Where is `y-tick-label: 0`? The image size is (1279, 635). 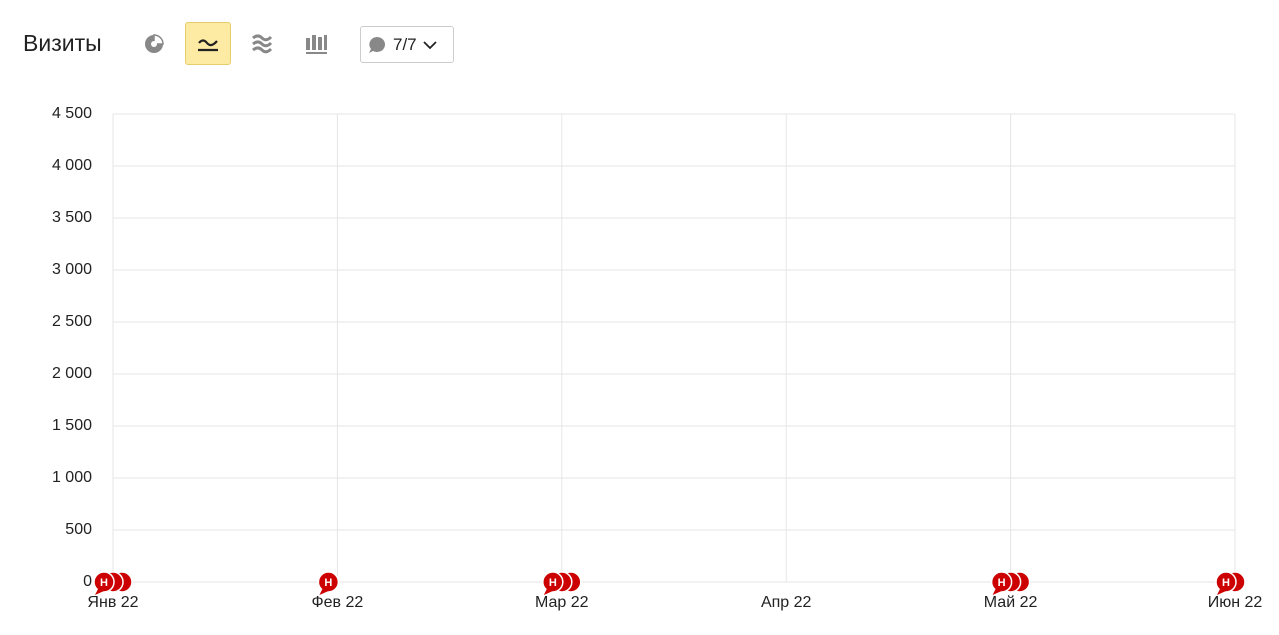 y-tick-label: 0 is located at coordinates (87, 581).